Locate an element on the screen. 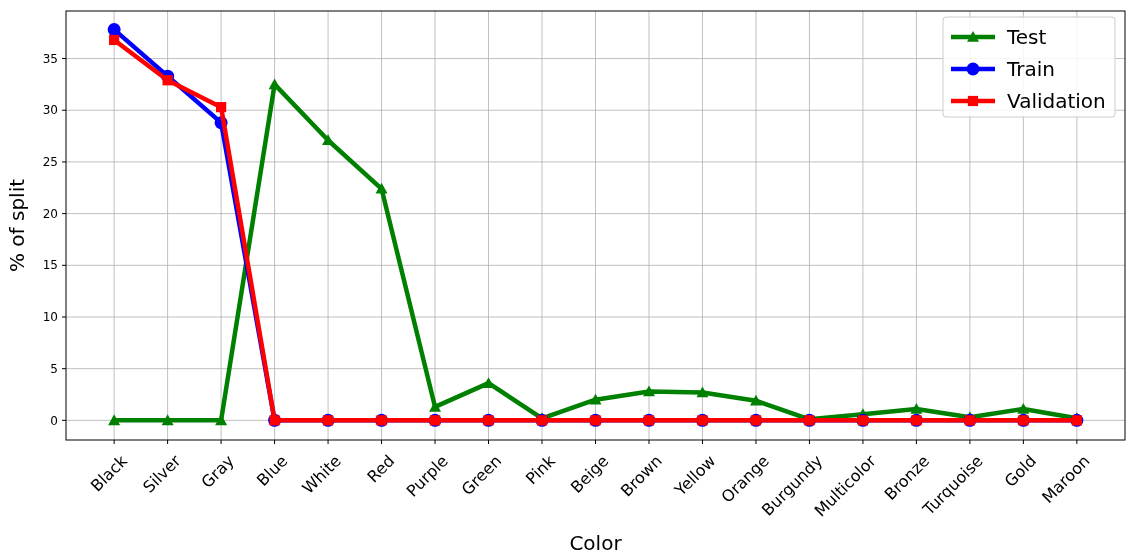  y-tick-label: 20 is located at coordinates (50, 213).